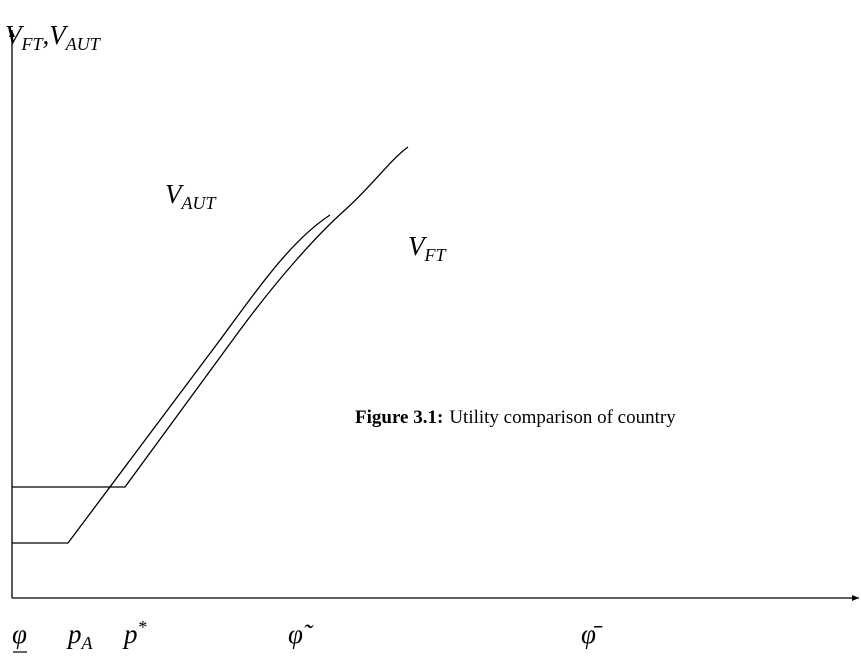  Describe the element at coordinates (301, 634) in the screenshot. I see `x-label: φ̃` at that location.